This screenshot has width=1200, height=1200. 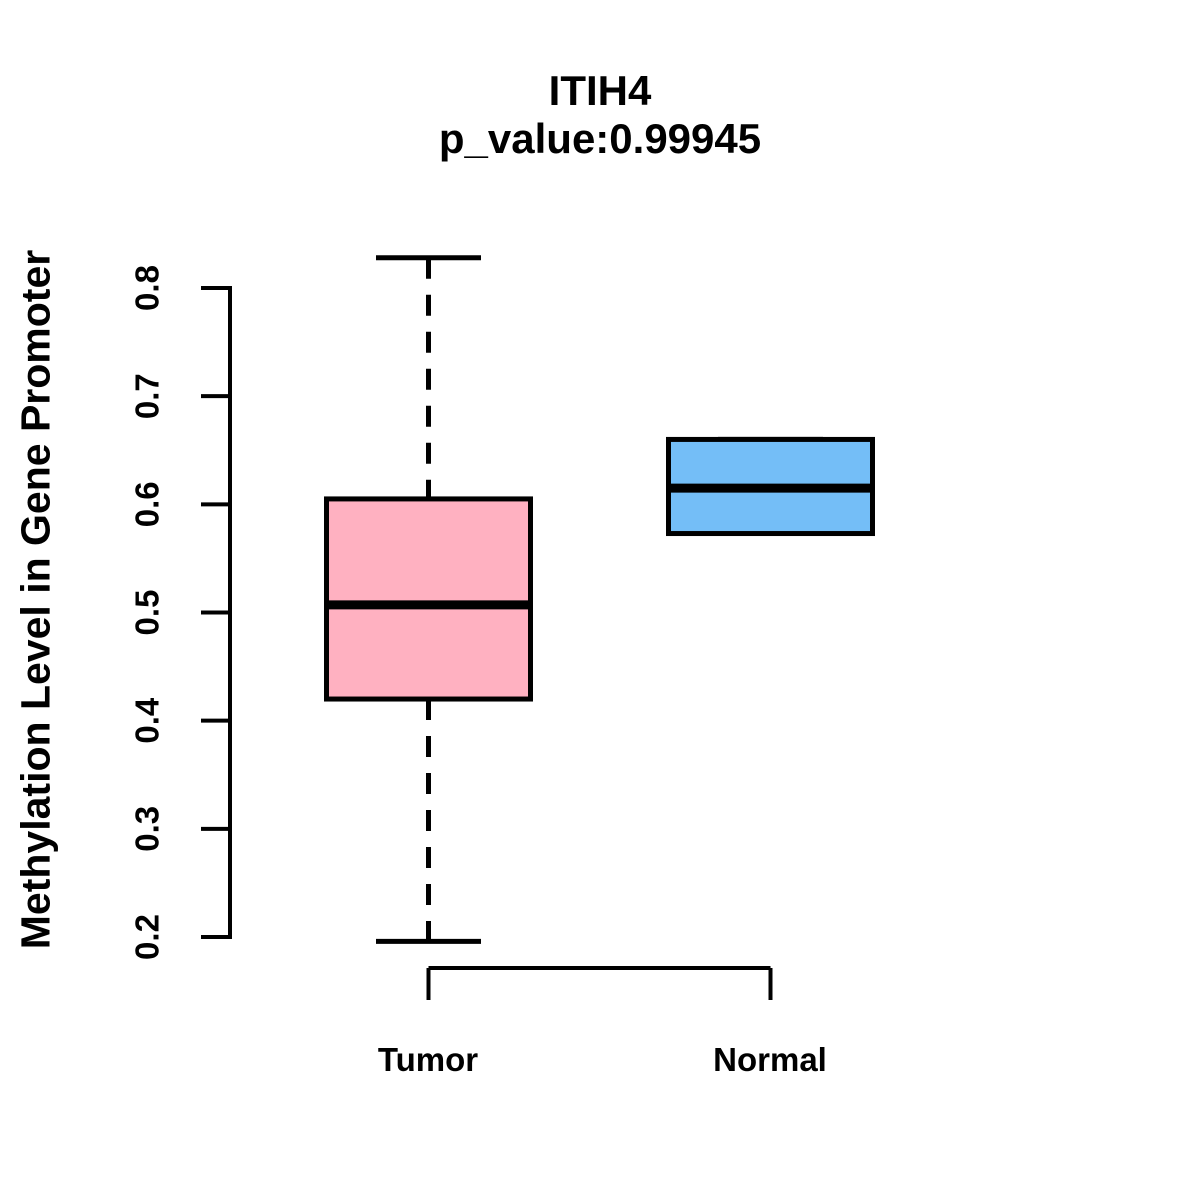 What do you see at coordinates (147, 720) in the screenshot?
I see `y-axis-tick-label: 0.4` at bounding box center [147, 720].